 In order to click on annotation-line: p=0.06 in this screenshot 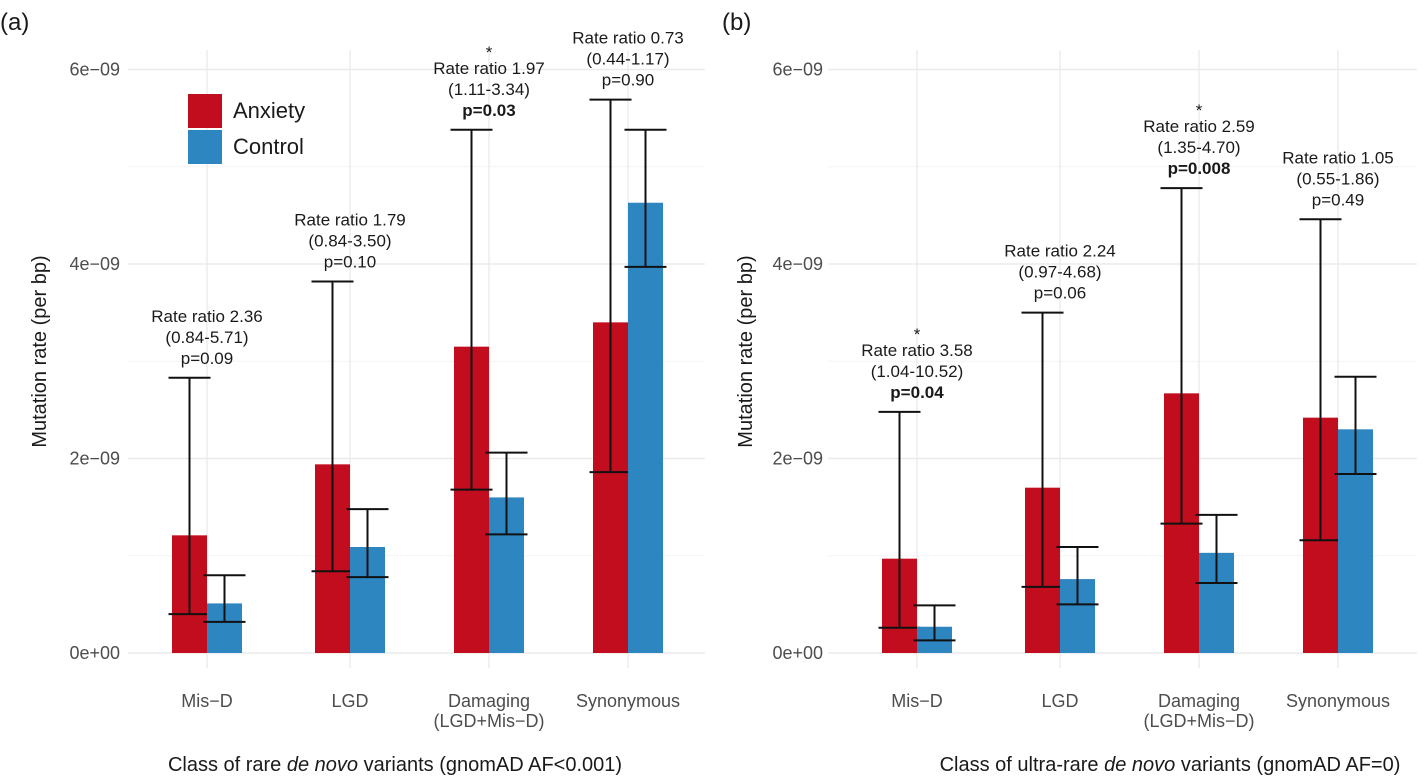, I will do `click(1060, 293)`.